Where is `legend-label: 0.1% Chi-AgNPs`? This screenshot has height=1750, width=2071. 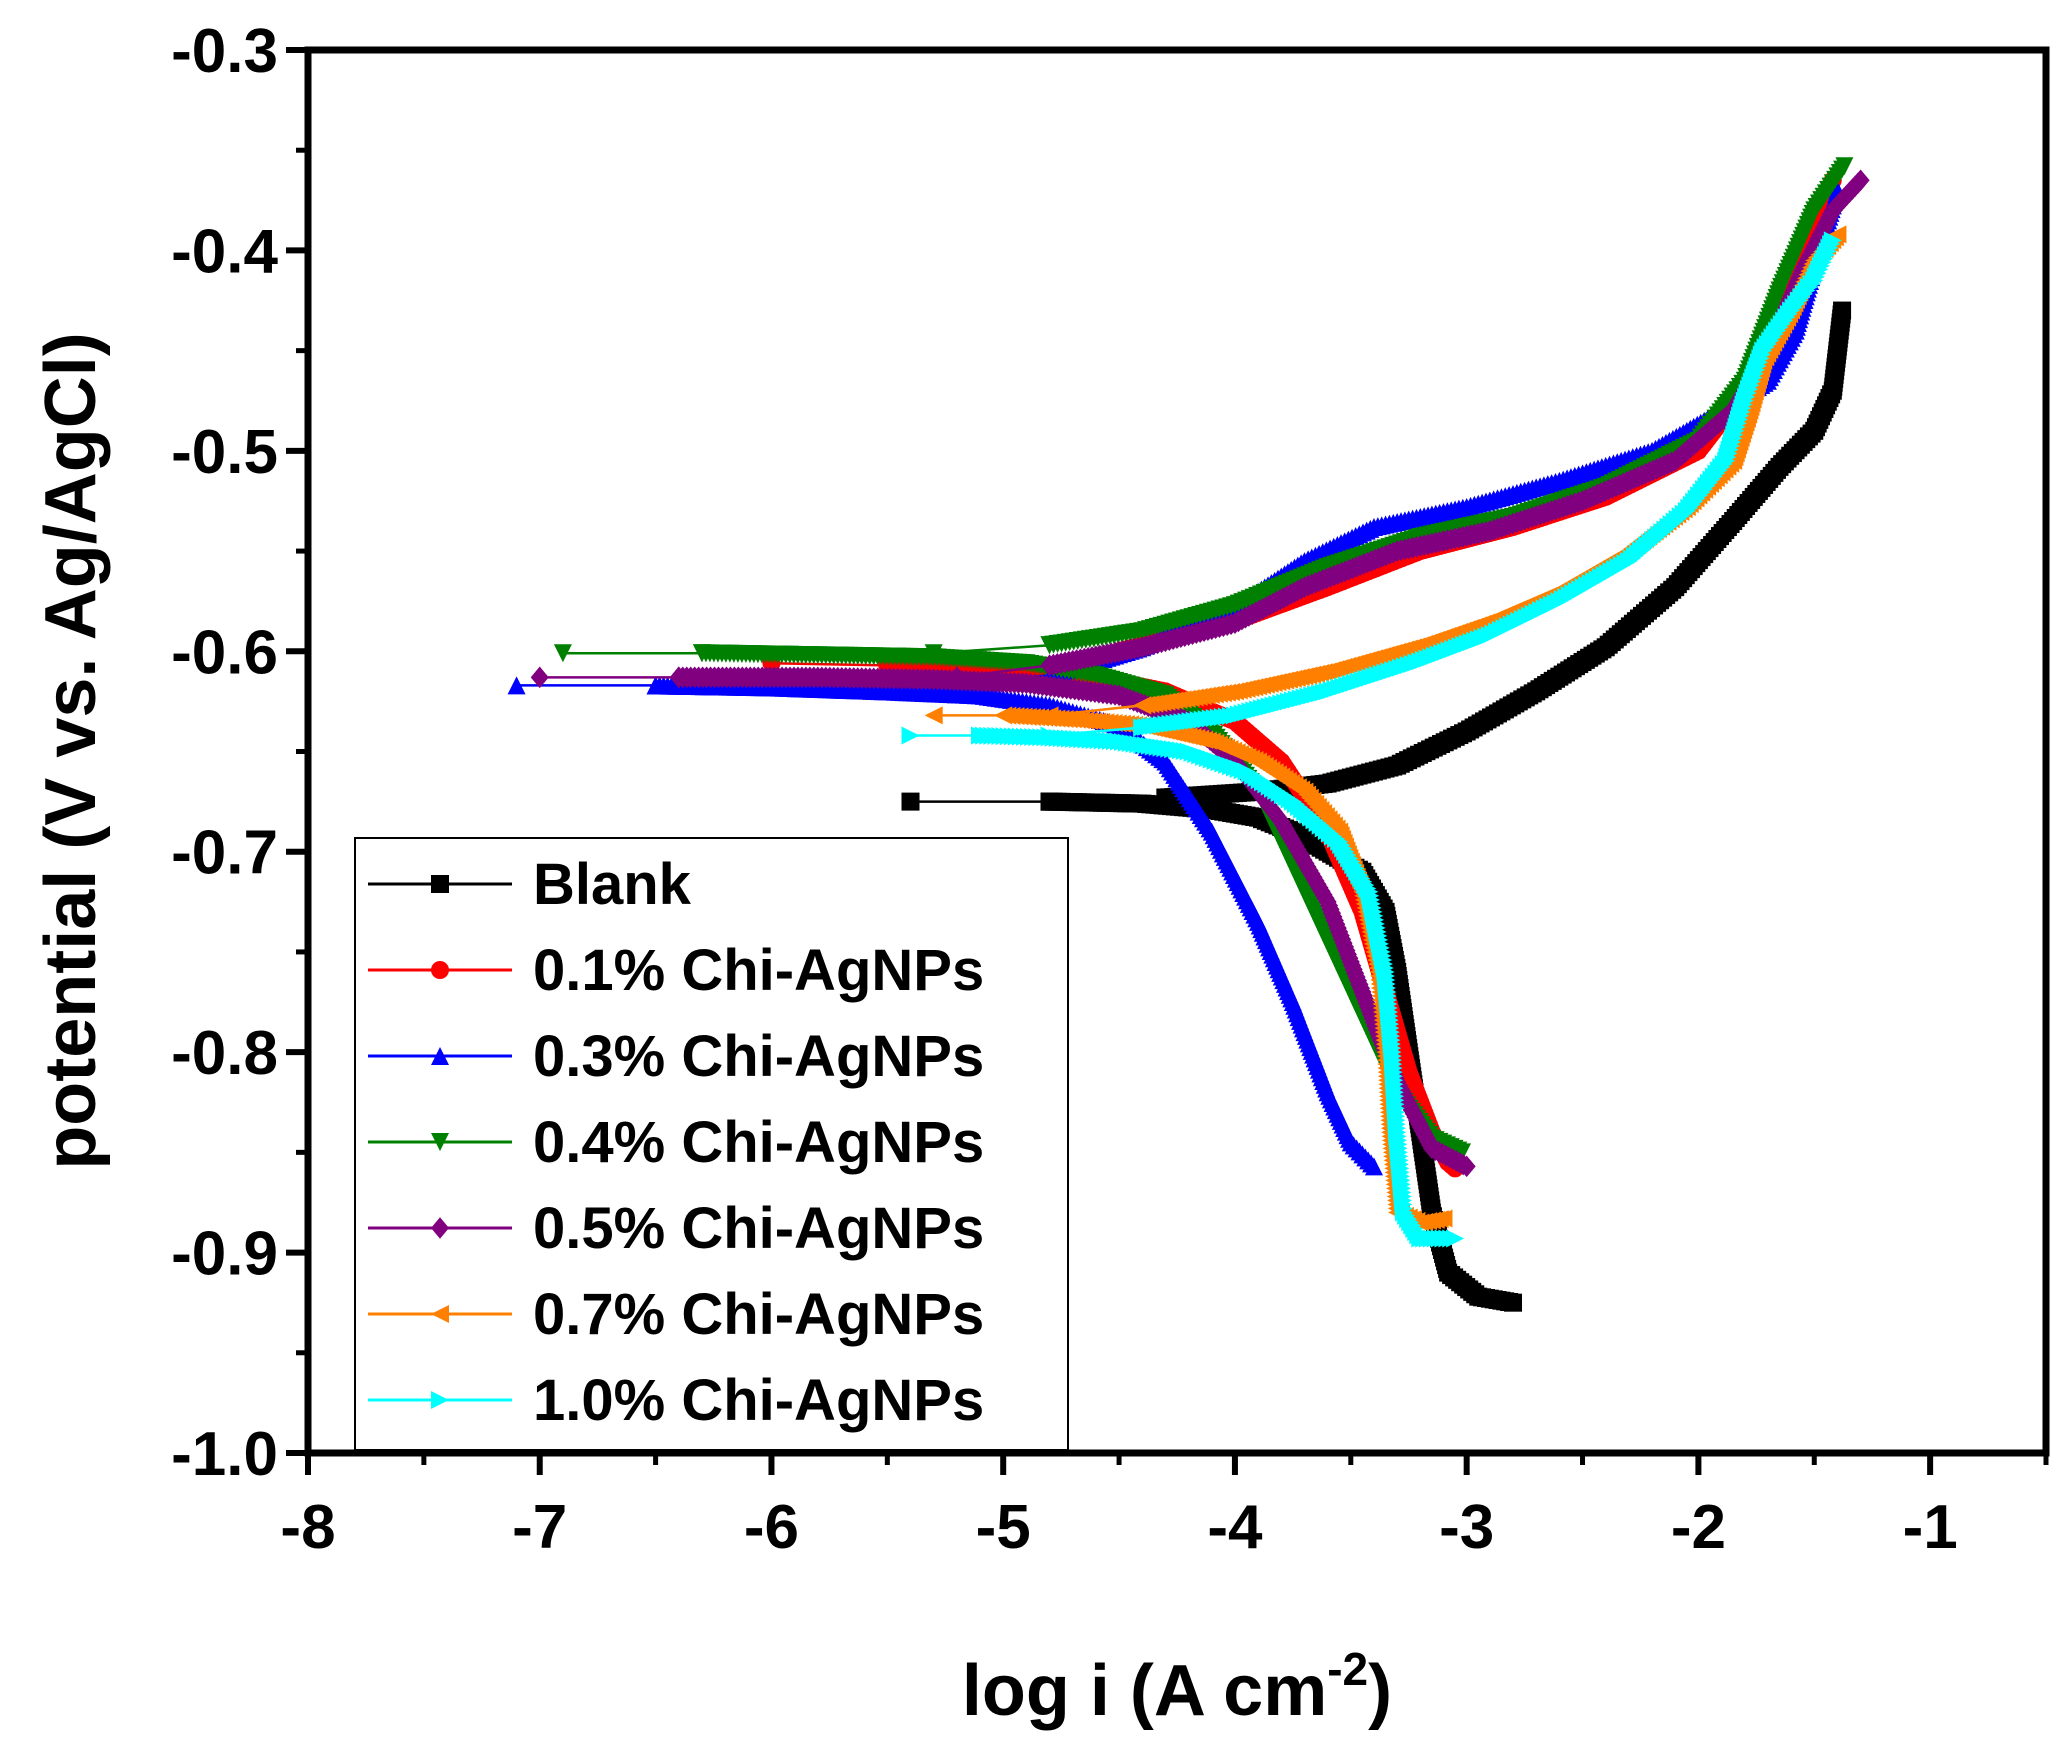 legend-label: 0.1% Chi-AgNPs is located at coordinates (758, 970).